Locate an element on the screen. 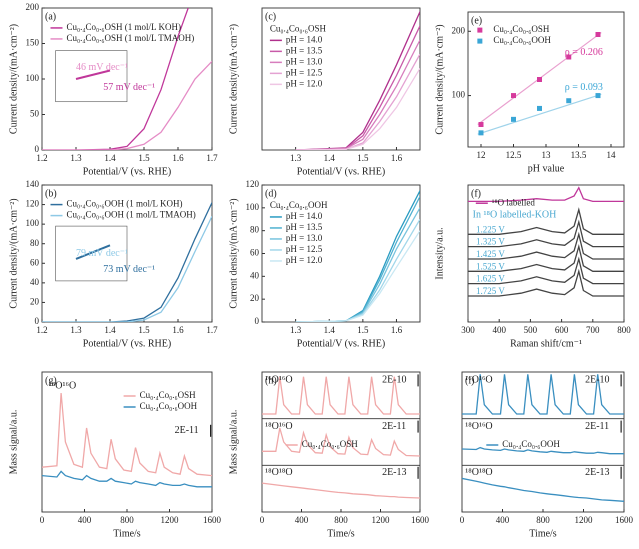 This screenshot has width=639, height=549. annotation: 2E-10 is located at coordinates (597, 380).